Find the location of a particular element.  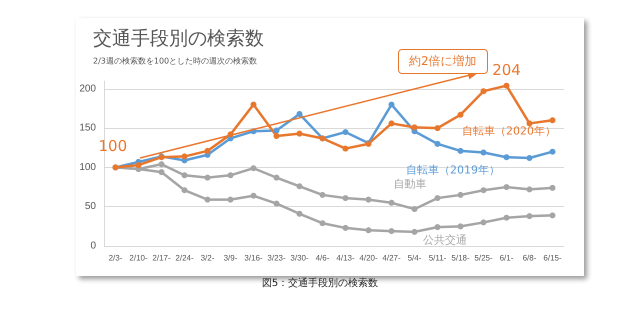

speech-bubble: 約2倍に増加 is located at coordinates (443, 61).